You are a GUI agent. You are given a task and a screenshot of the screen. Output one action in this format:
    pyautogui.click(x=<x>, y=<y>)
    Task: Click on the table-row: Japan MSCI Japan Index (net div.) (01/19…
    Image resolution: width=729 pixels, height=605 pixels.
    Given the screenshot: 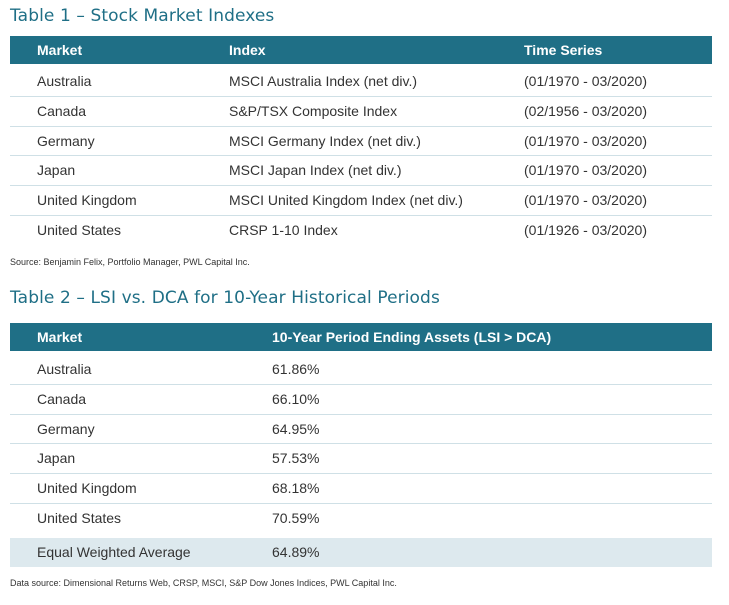 What is the action you would take?
    pyautogui.click(x=361, y=171)
    